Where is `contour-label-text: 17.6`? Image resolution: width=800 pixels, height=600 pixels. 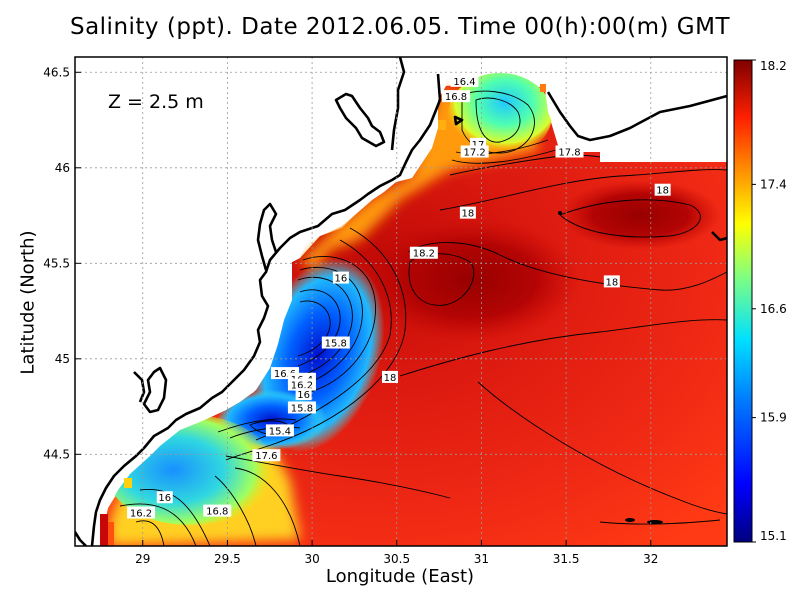
contour-label-text: 17.6 is located at coordinates (266, 456).